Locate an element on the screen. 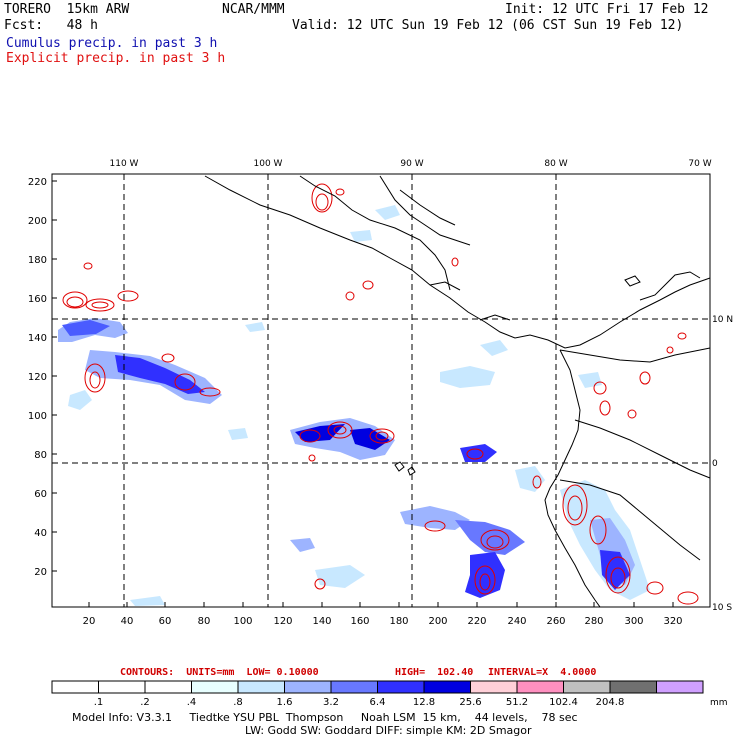 The height and width of the screenshot is (740, 740). lon-labels: 110 W 100 W 90 W 80 W 70 W is located at coordinates (411, 164).